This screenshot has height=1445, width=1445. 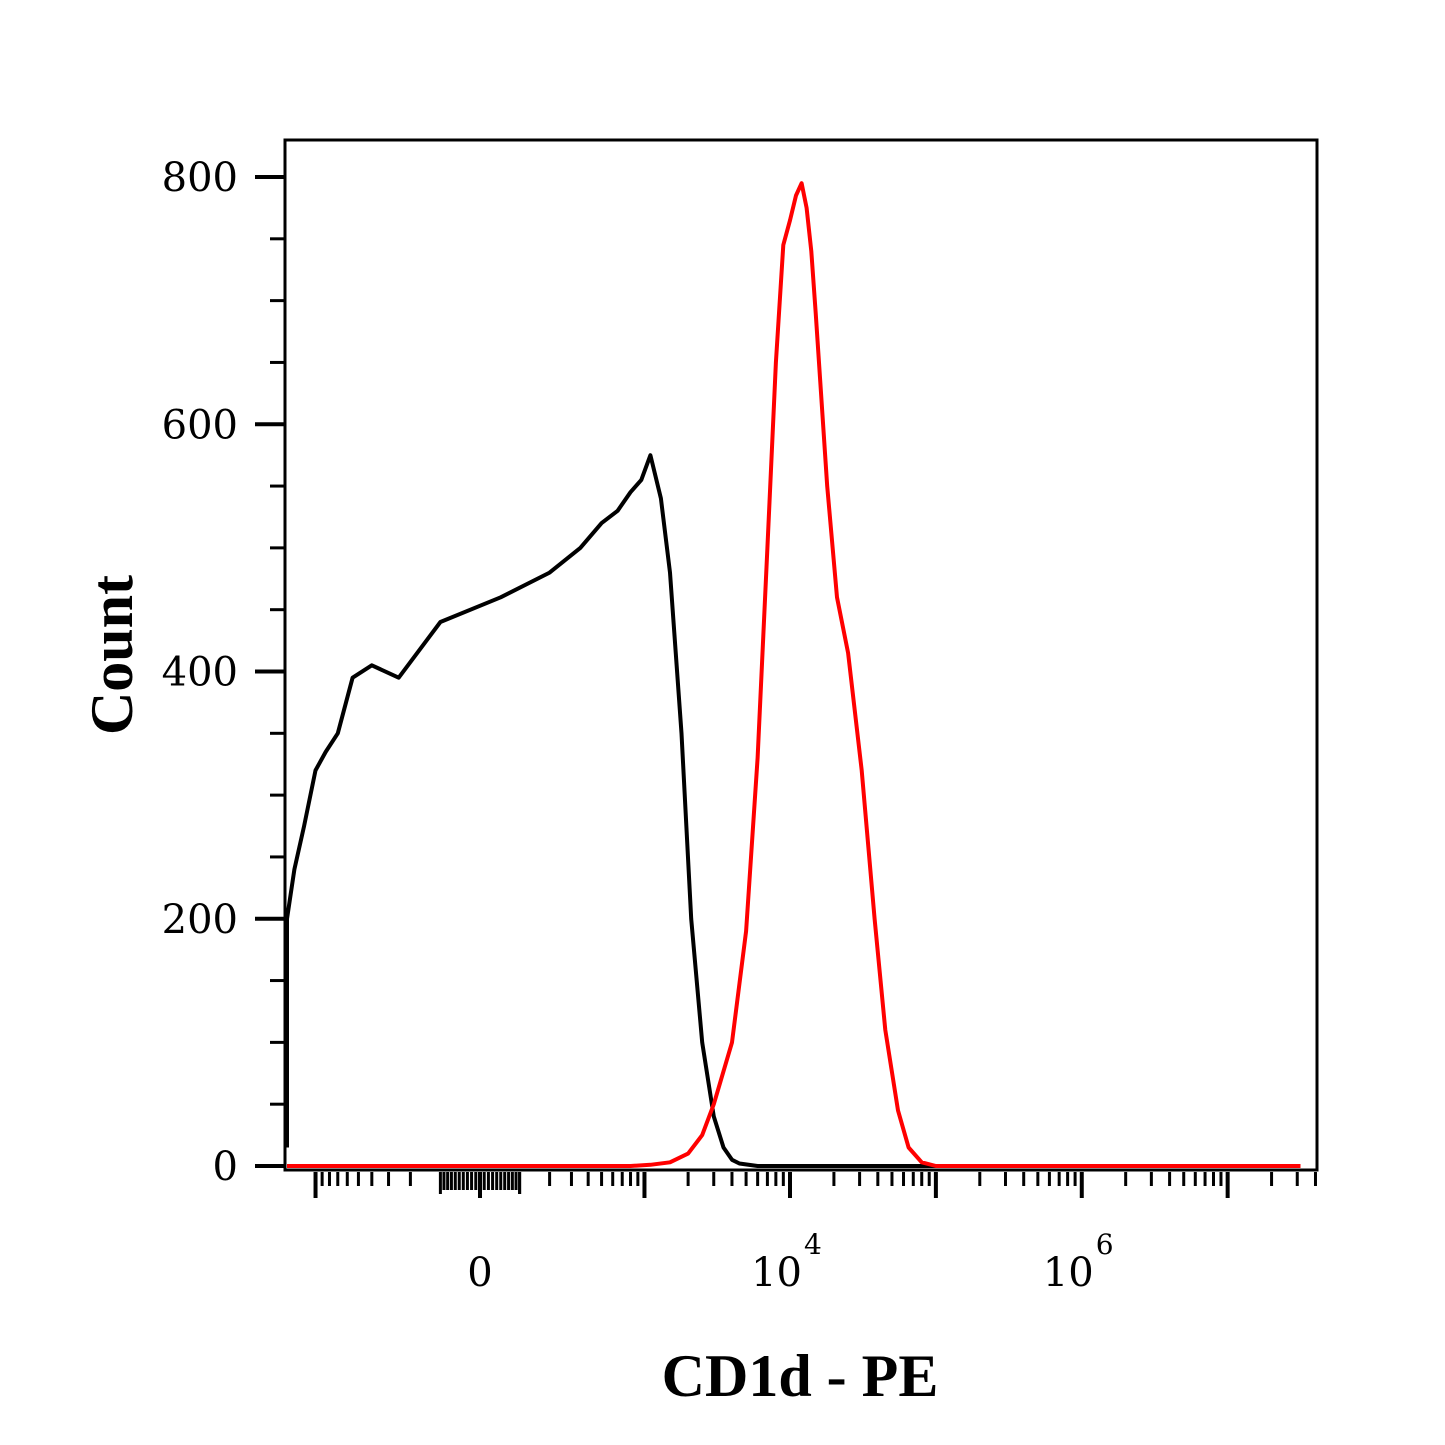 I want to click on y-axis-title: Count, so click(x=112, y=655).